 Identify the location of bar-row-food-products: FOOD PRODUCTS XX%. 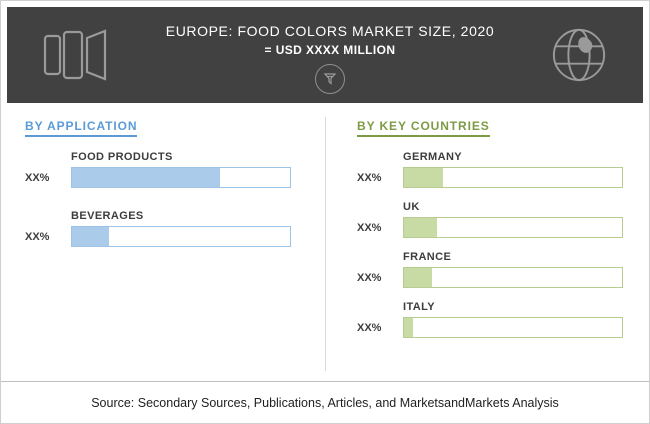
(158, 169).